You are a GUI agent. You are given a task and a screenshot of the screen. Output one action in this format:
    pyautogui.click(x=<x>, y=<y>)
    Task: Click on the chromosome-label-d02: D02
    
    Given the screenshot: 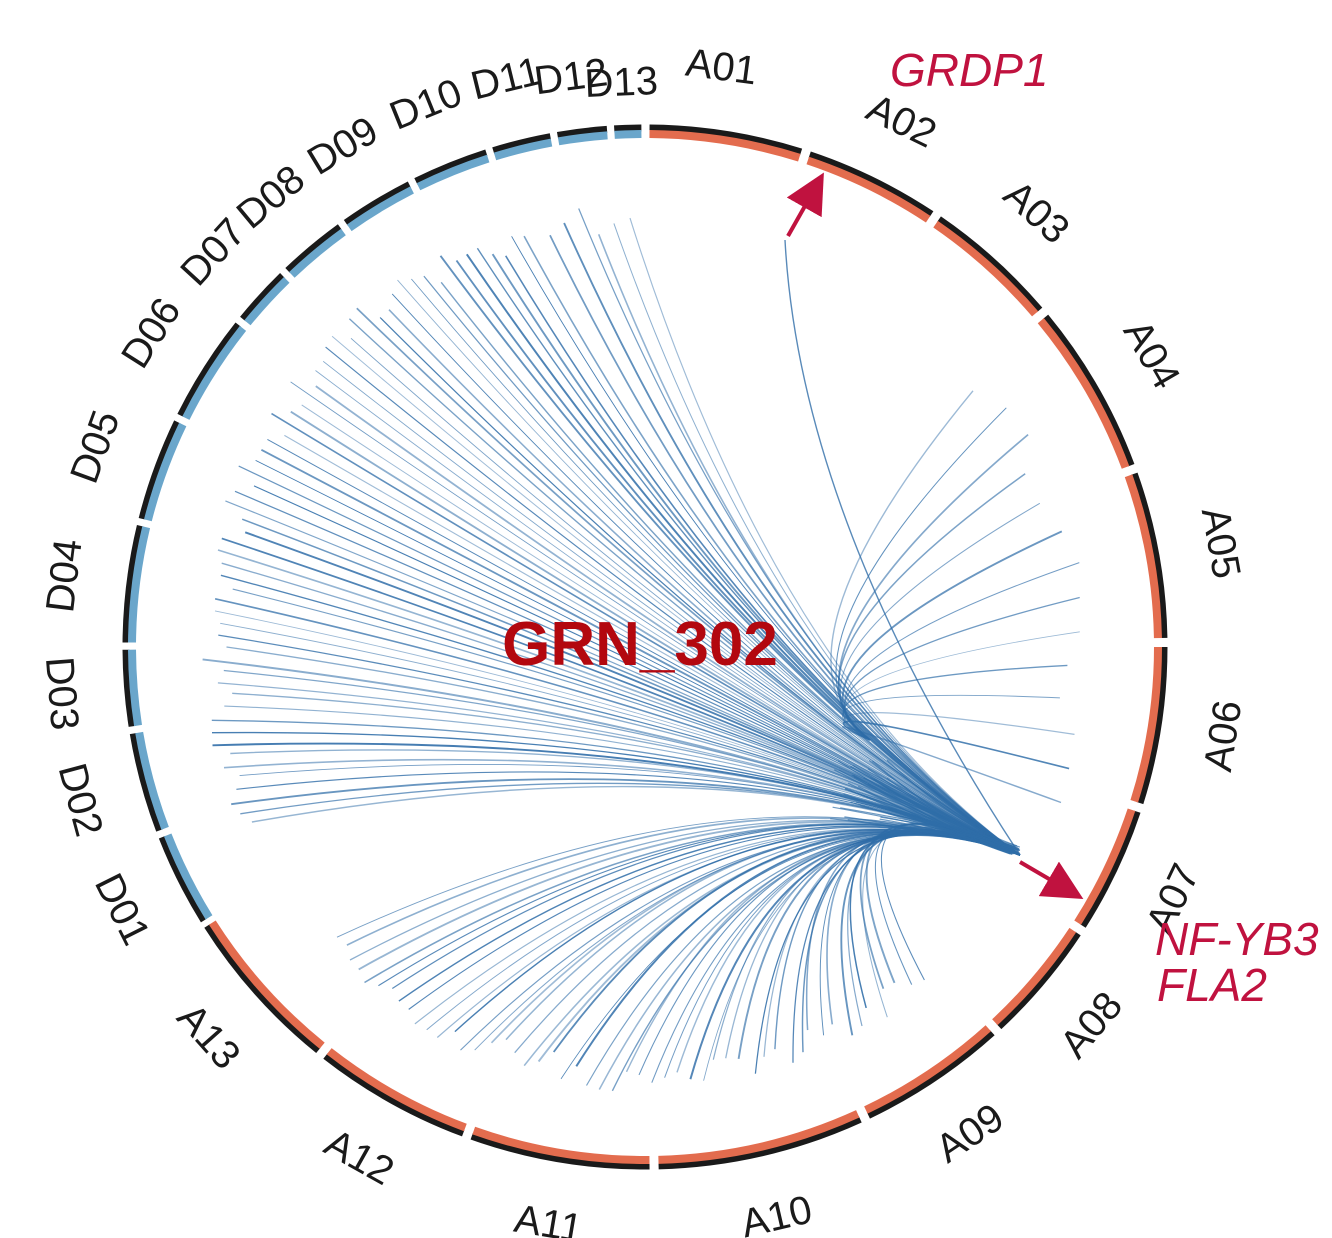 What is the action you would take?
    pyautogui.click(x=81, y=800)
    